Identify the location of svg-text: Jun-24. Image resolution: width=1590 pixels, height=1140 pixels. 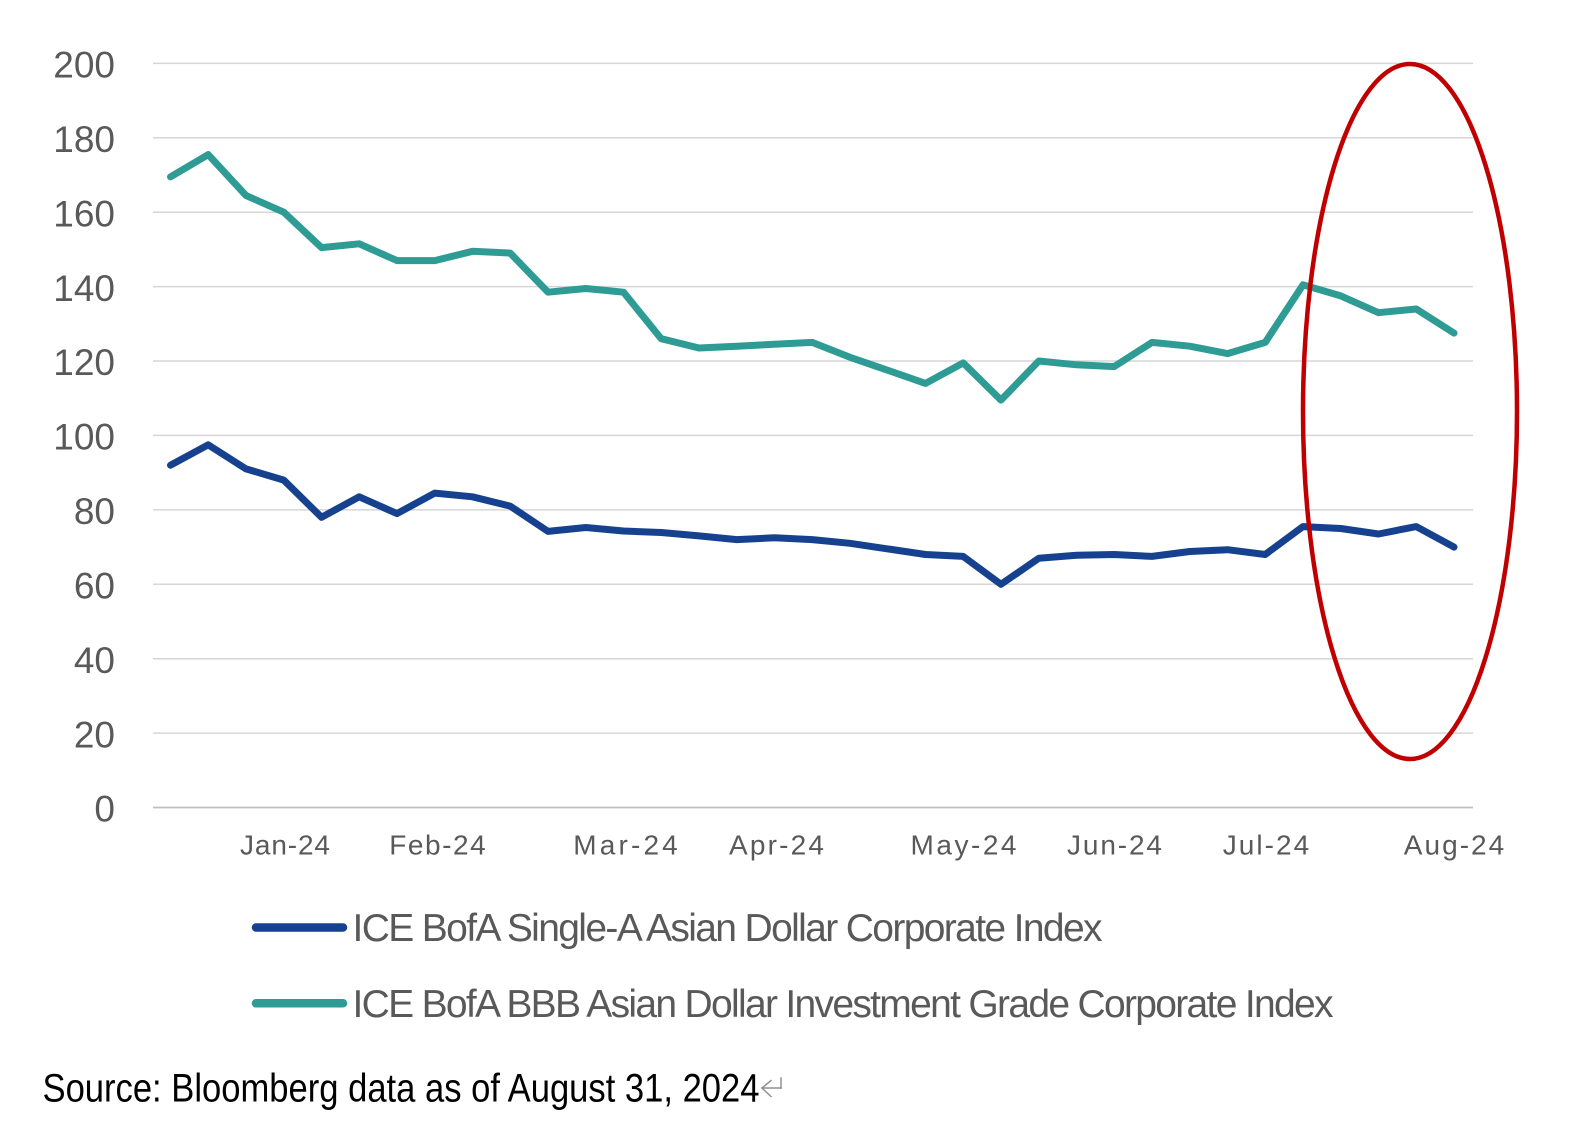
(1114, 845).